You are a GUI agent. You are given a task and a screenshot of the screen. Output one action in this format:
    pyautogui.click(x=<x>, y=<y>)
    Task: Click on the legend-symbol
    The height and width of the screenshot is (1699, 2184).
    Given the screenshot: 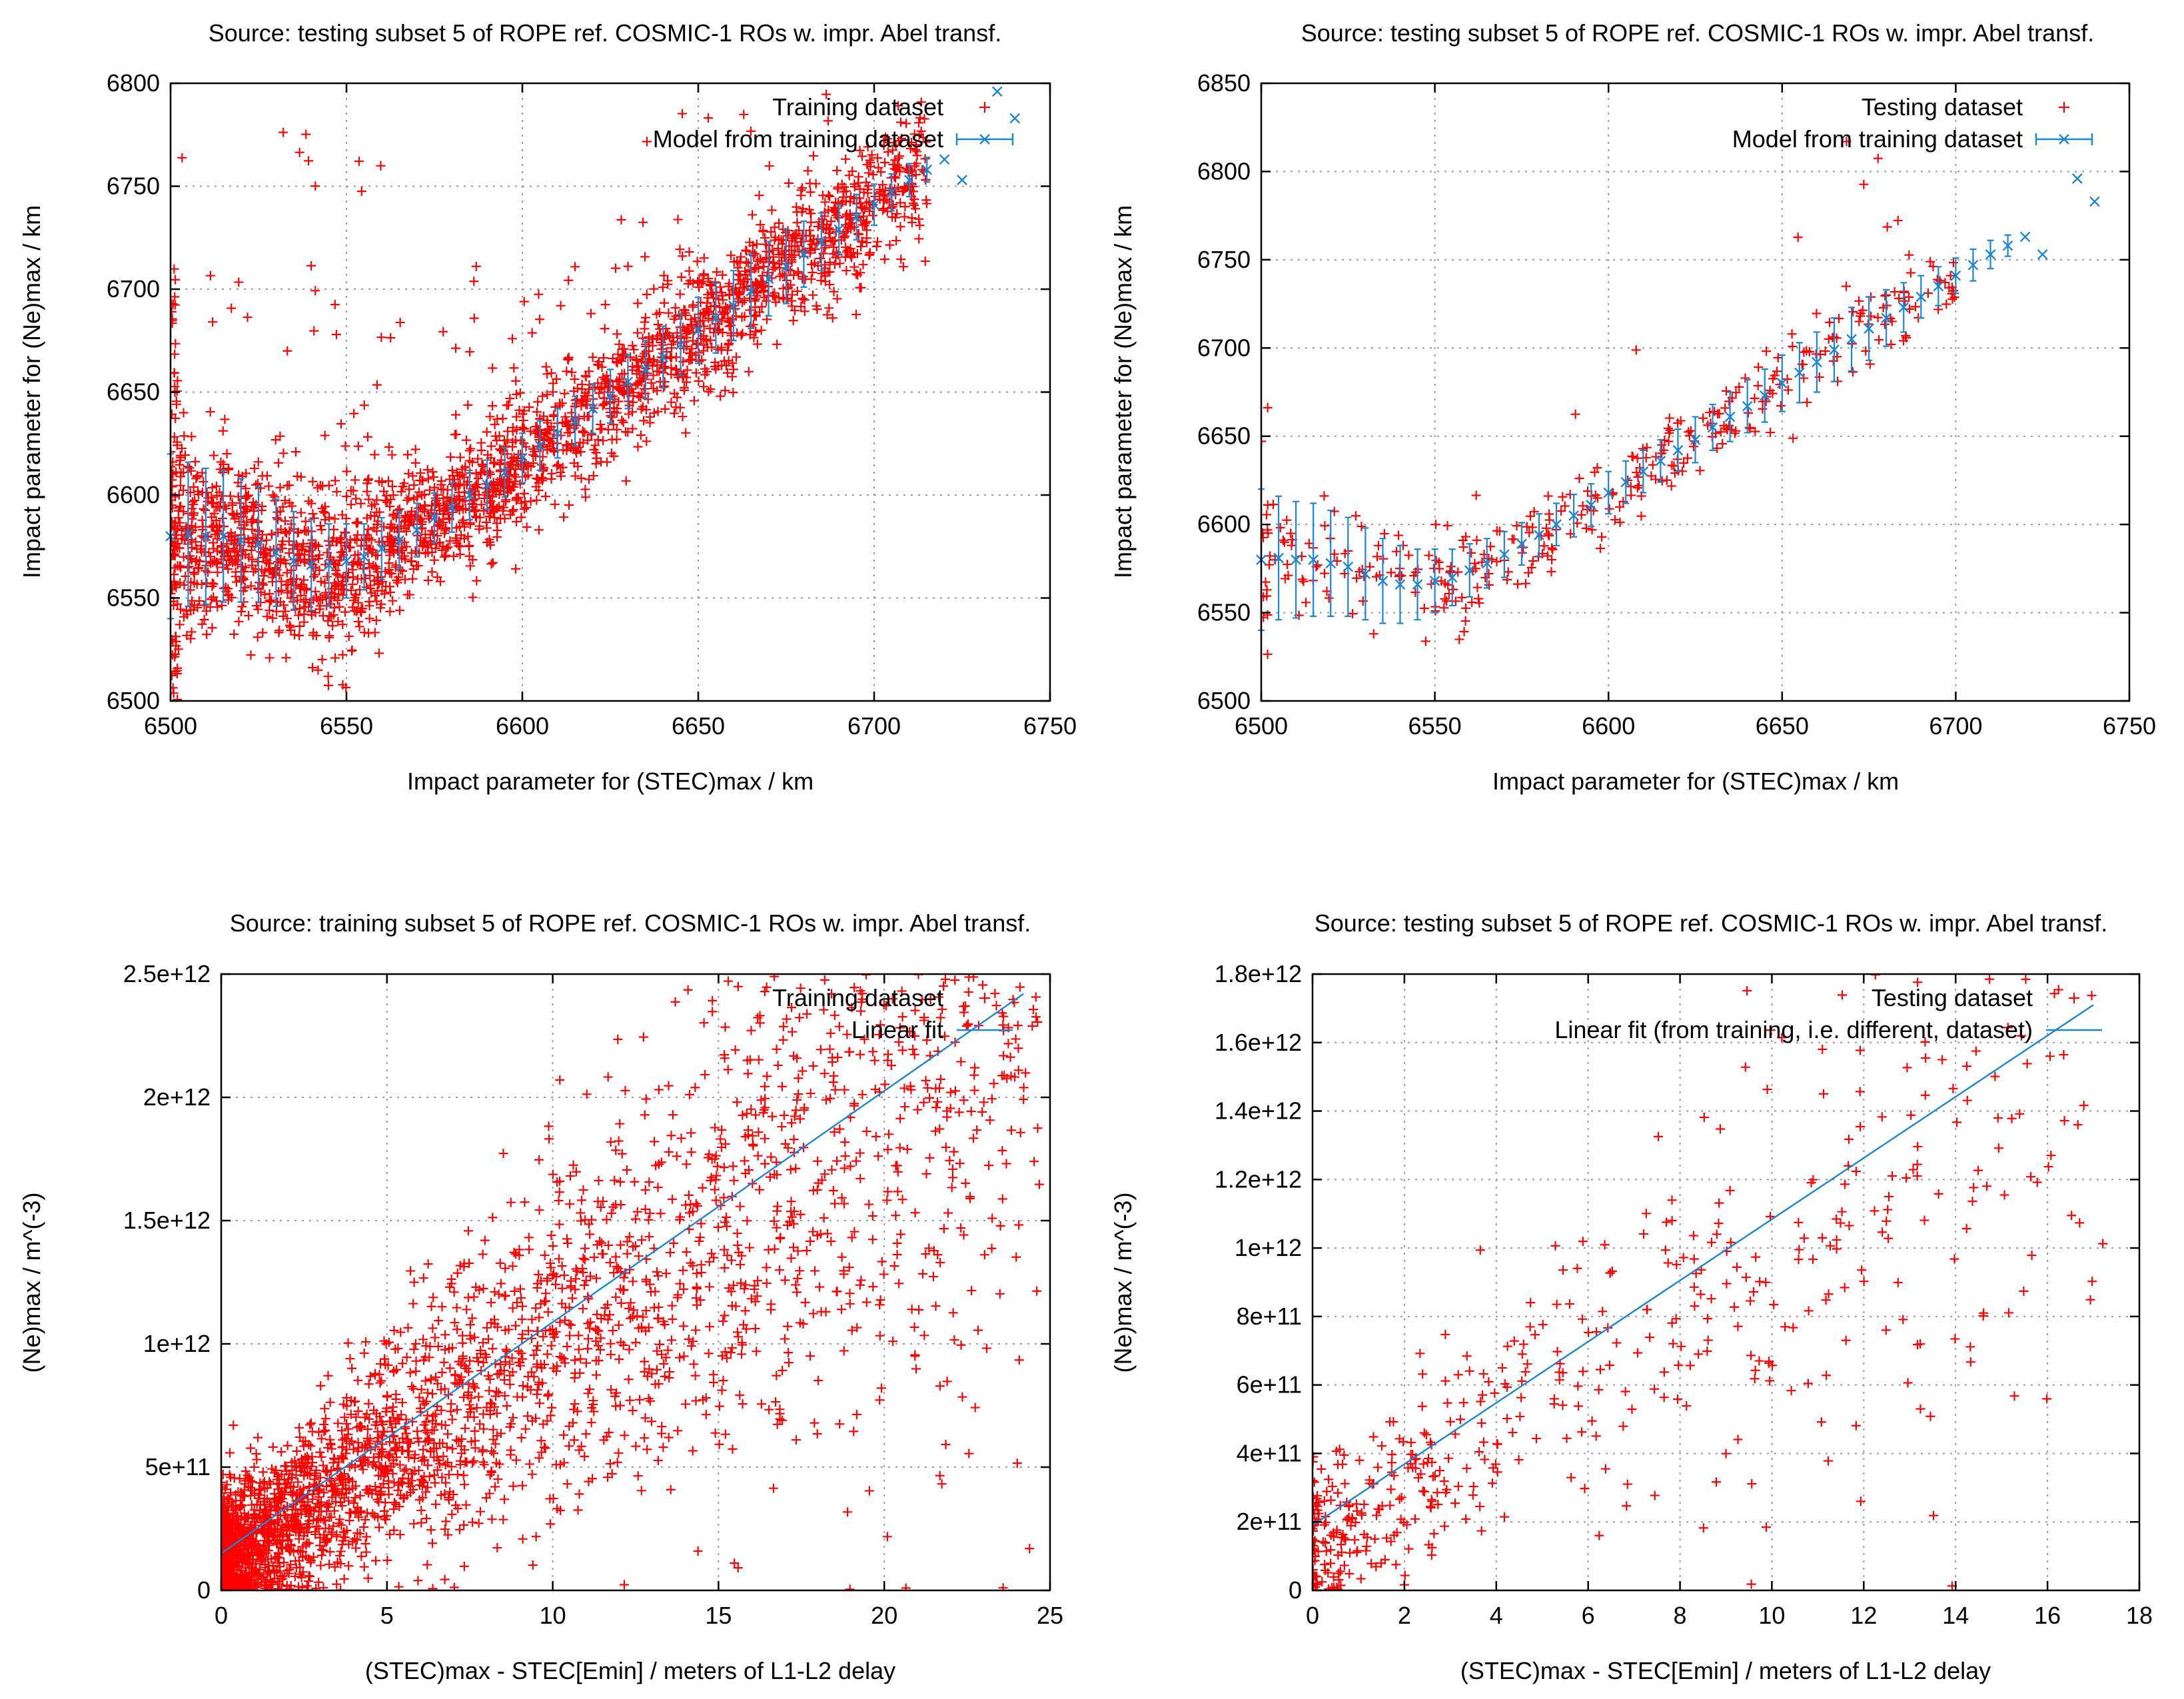 What is the action you would take?
    pyautogui.click(x=2064, y=107)
    